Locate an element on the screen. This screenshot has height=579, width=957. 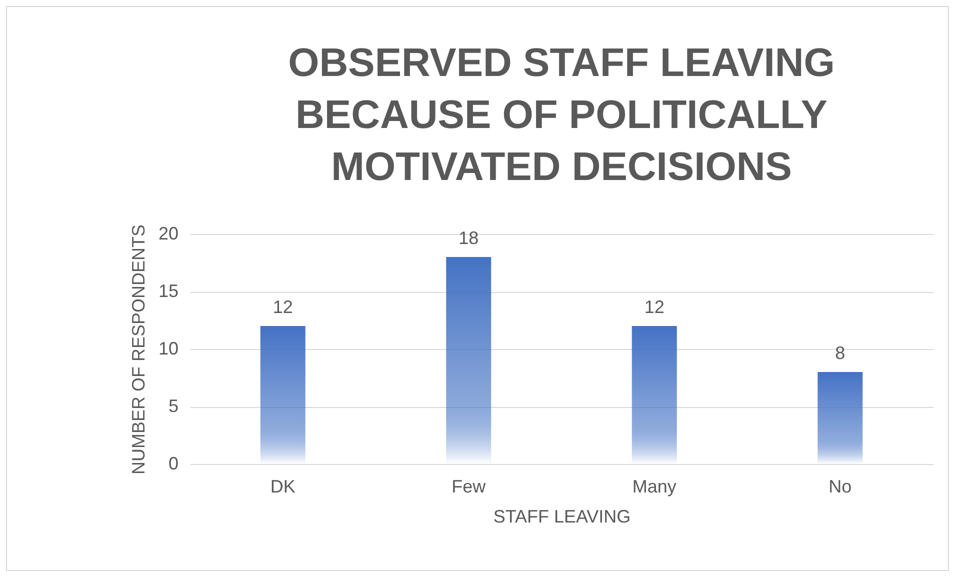
y-tick-label: 5 is located at coordinates (173, 406).